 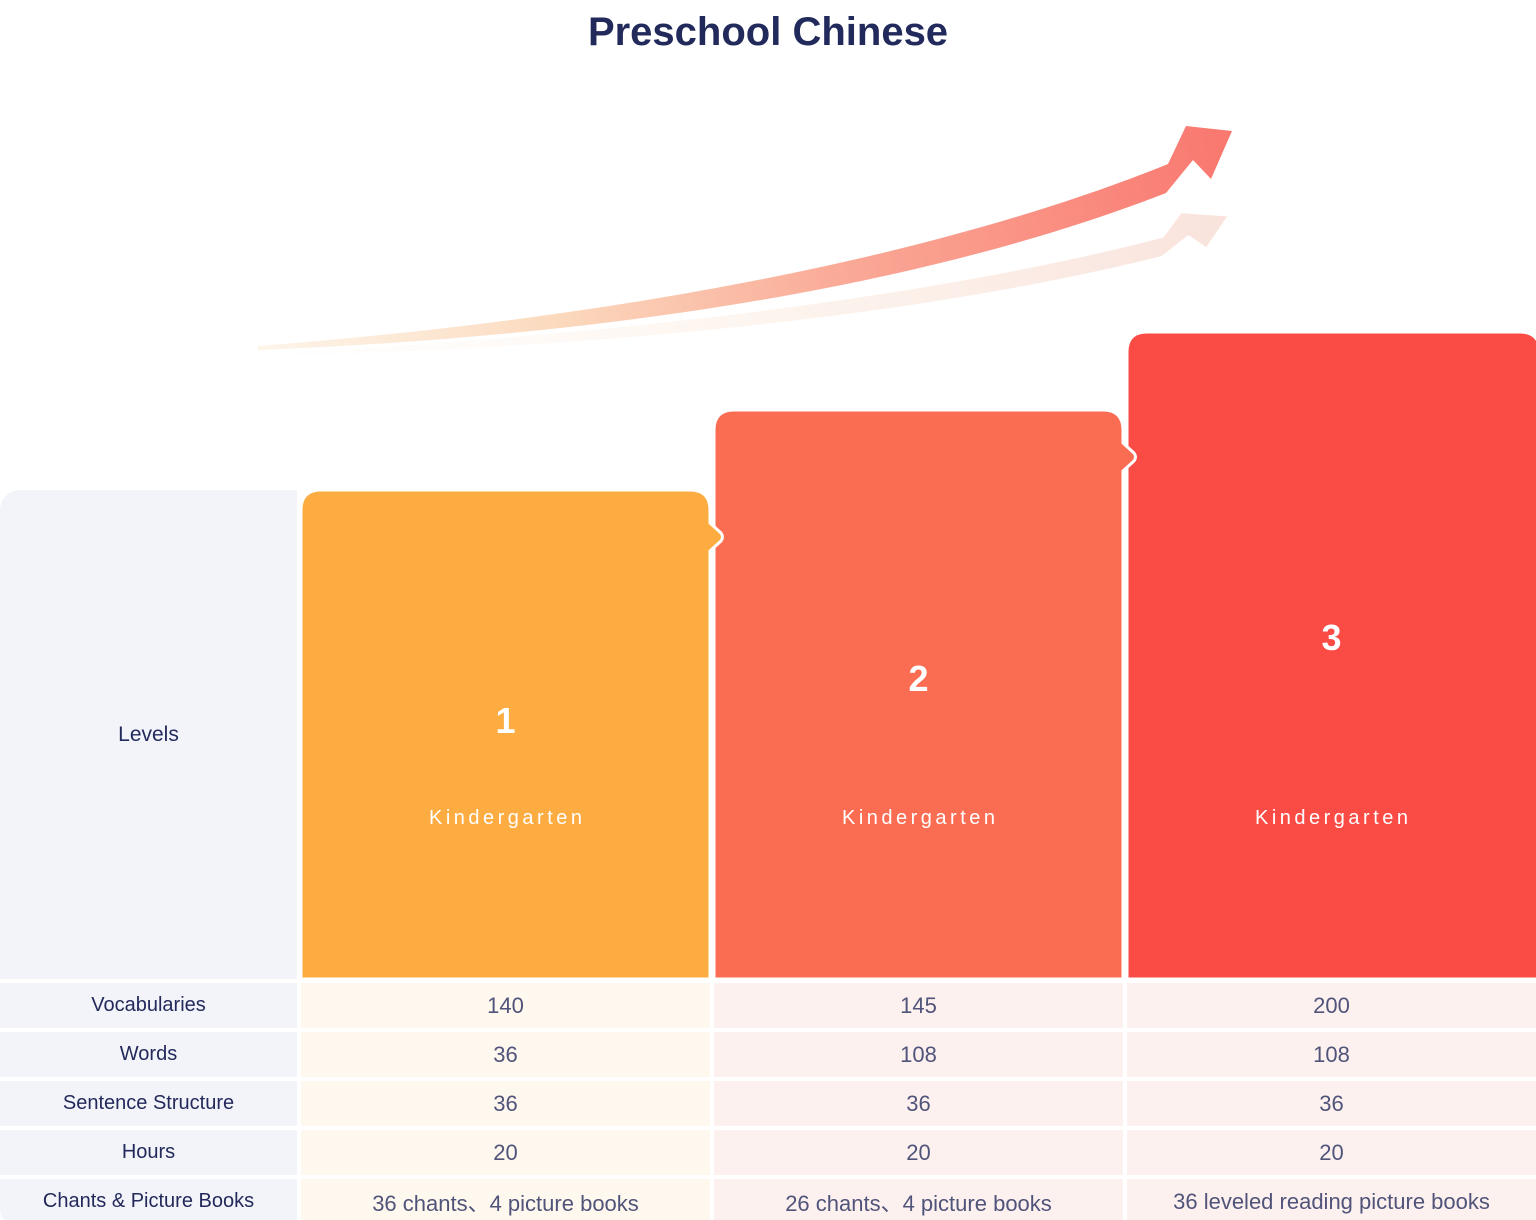 What do you see at coordinates (148, 1199) in the screenshot?
I see `row-label: Chants & Picture Books` at bounding box center [148, 1199].